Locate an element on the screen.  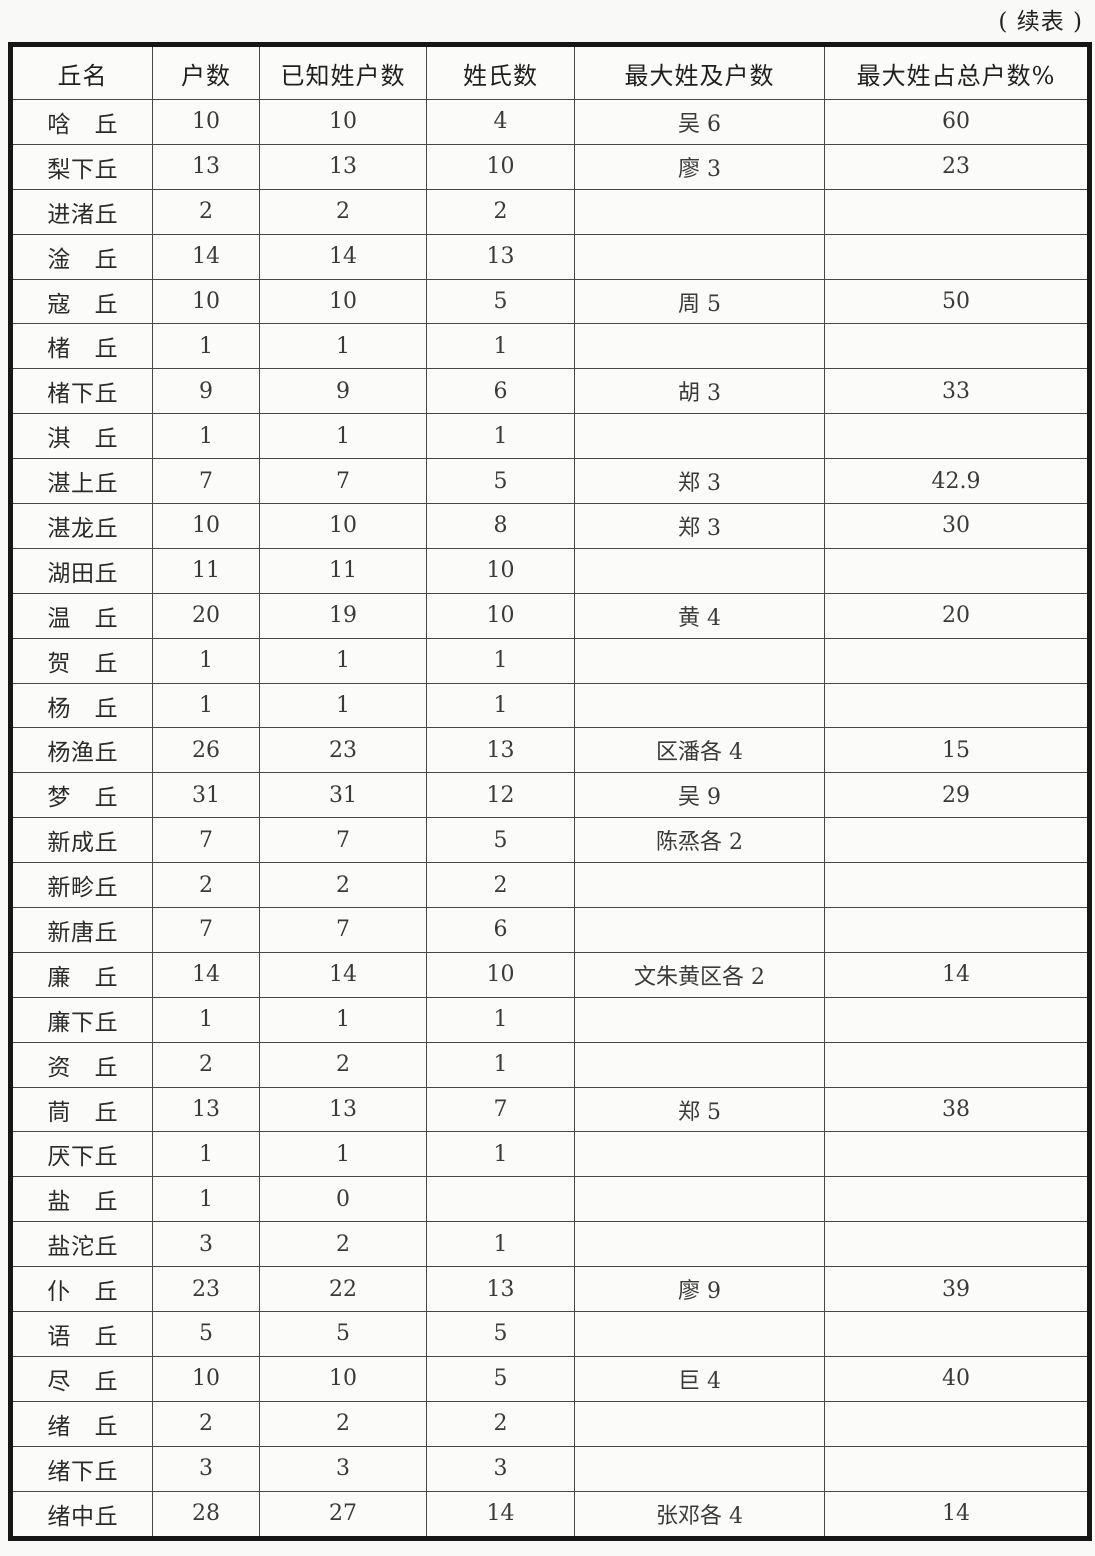
cell-households: 7 is located at coordinates (206, 840).